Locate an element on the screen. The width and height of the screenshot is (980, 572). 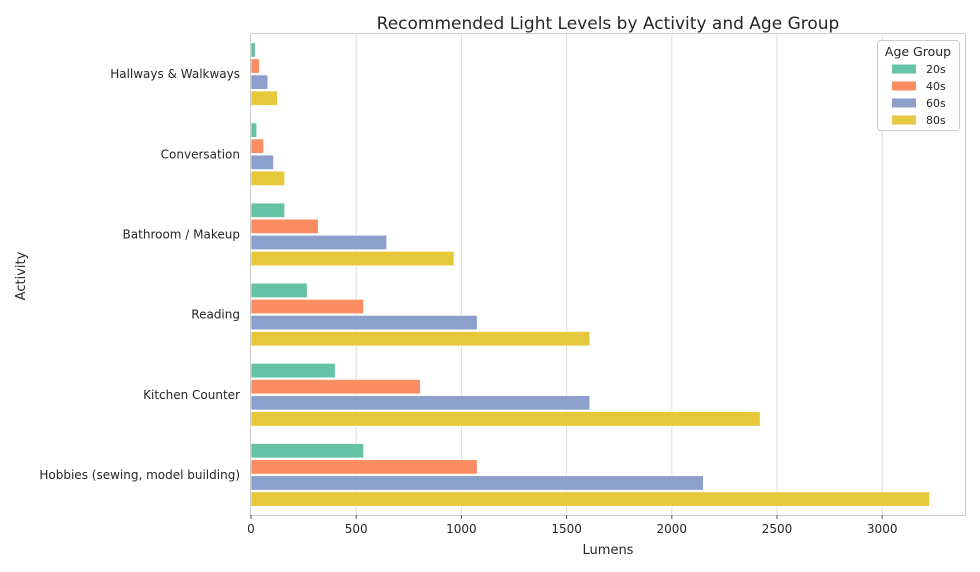
y-axis-label: Activity is located at coordinates (21, 275).